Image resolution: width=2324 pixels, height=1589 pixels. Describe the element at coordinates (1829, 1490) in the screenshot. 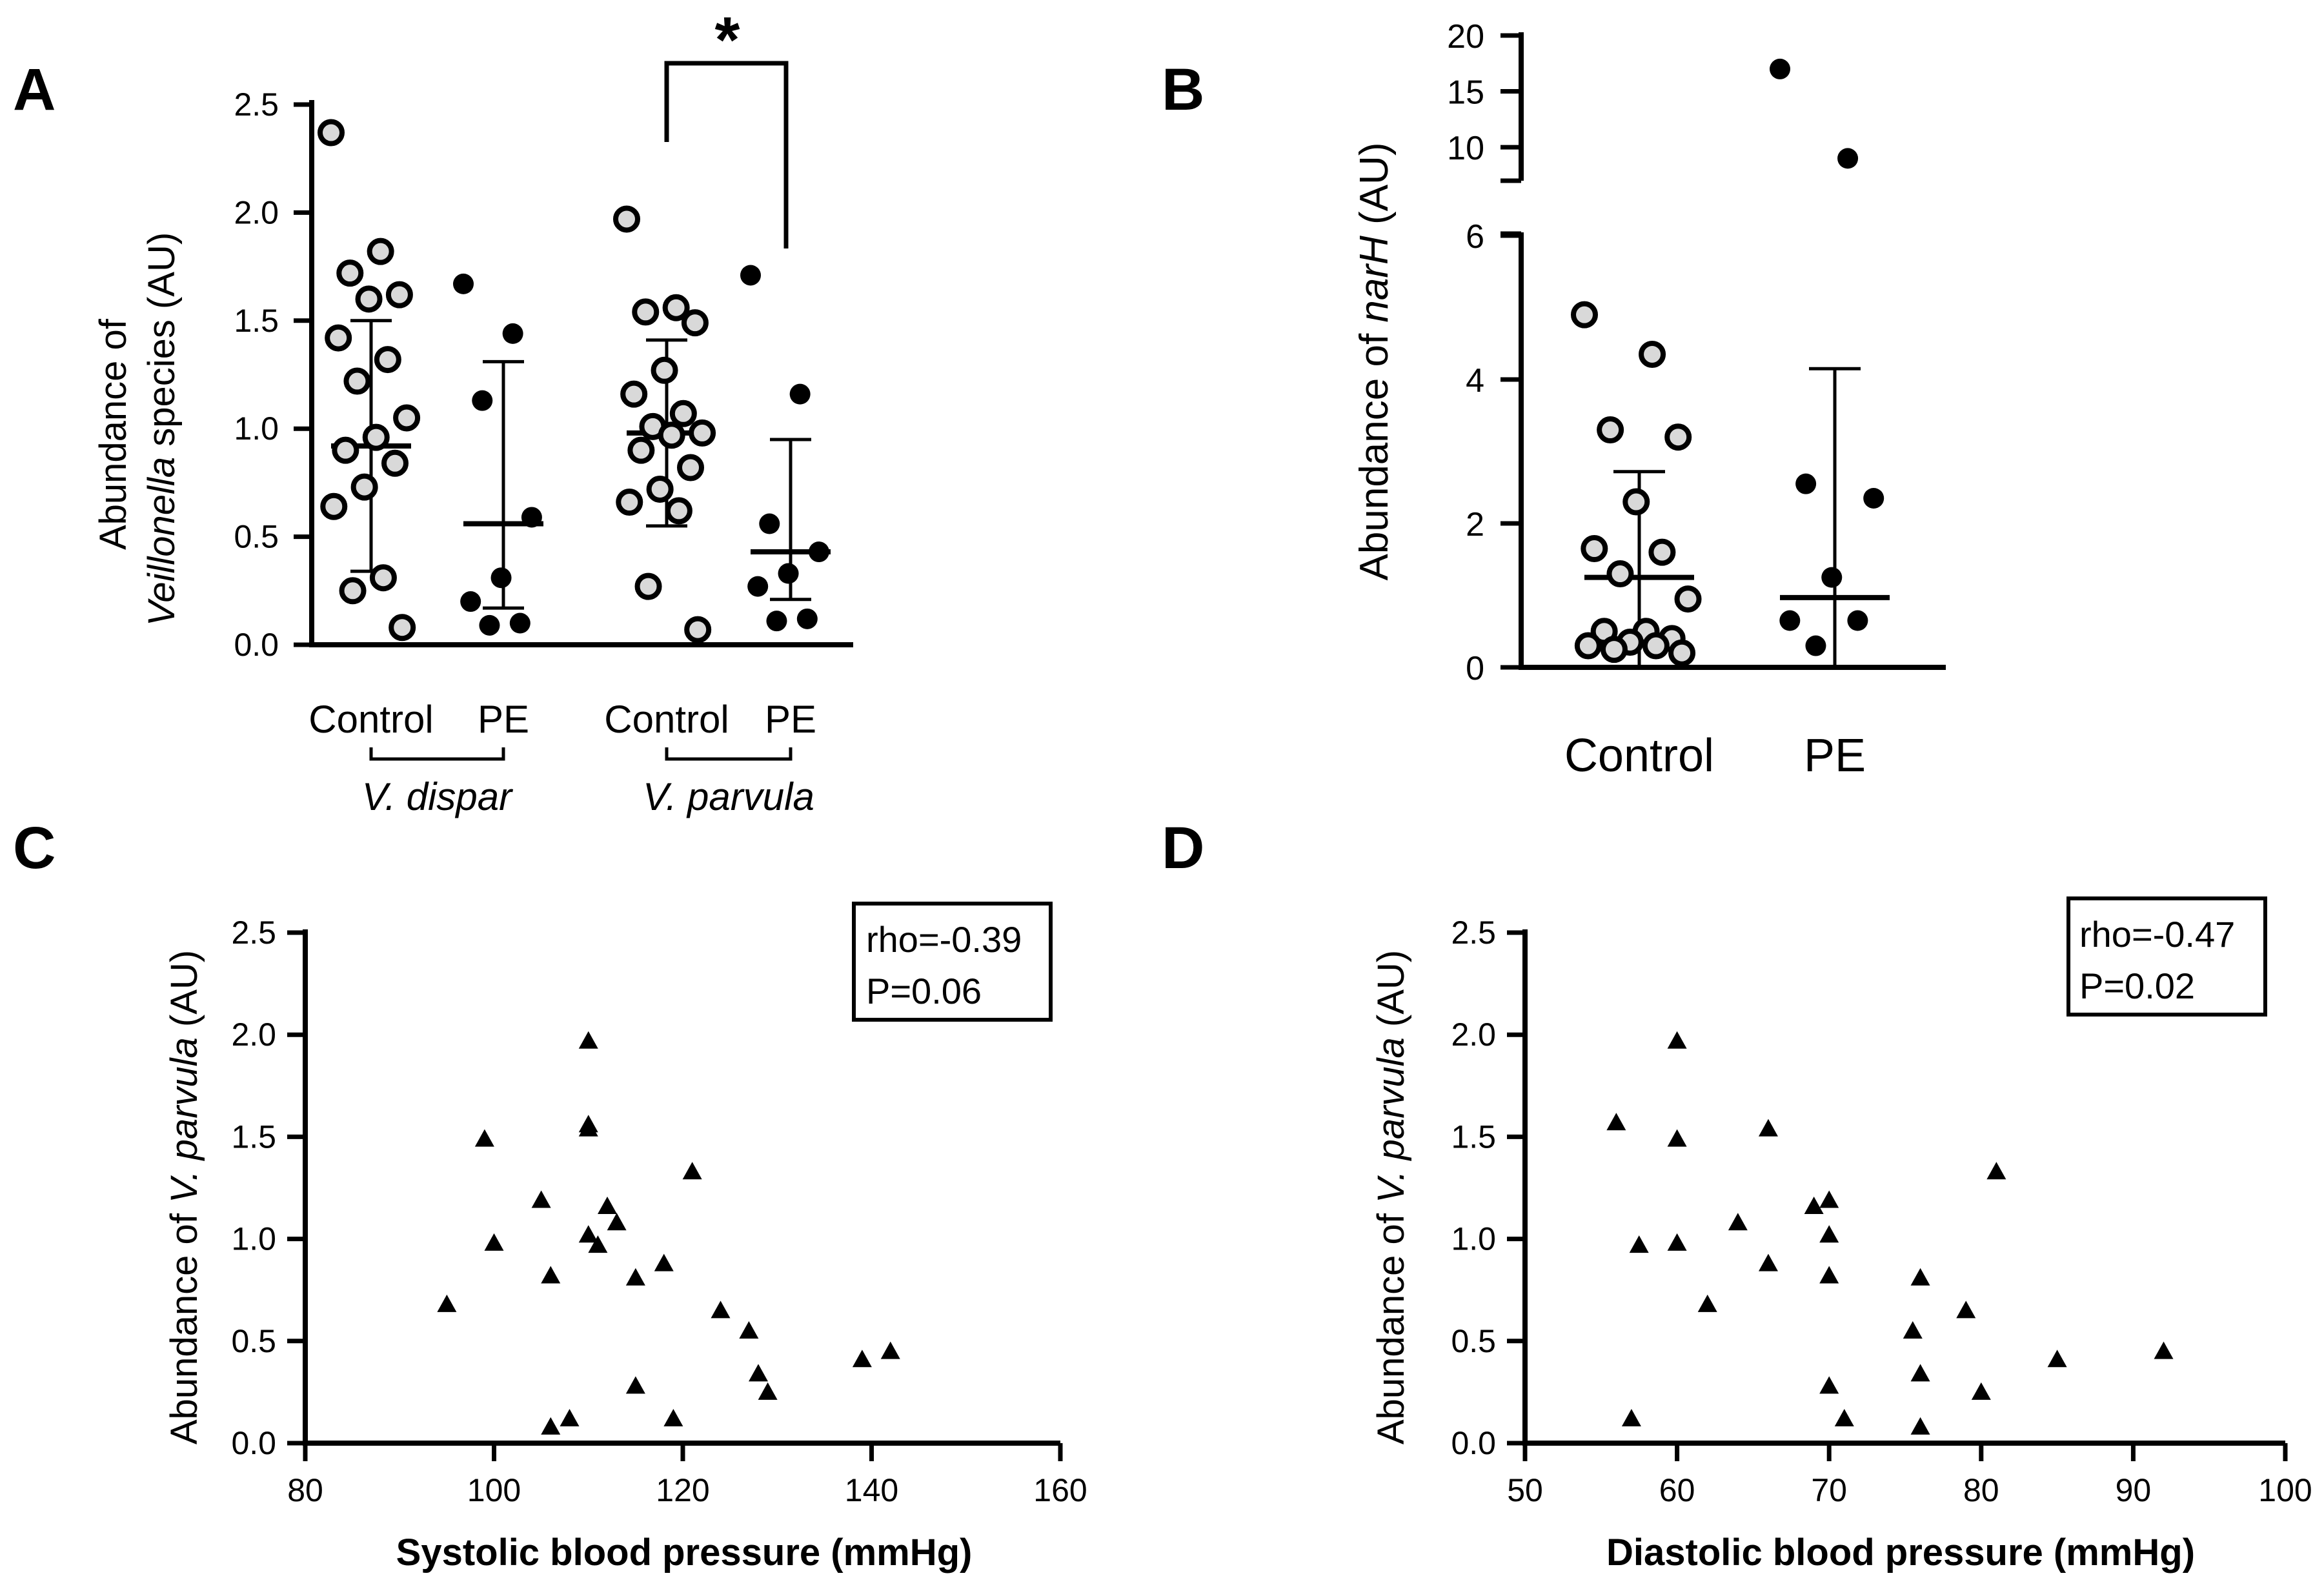

I see `x-tick-label: 70` at that location.